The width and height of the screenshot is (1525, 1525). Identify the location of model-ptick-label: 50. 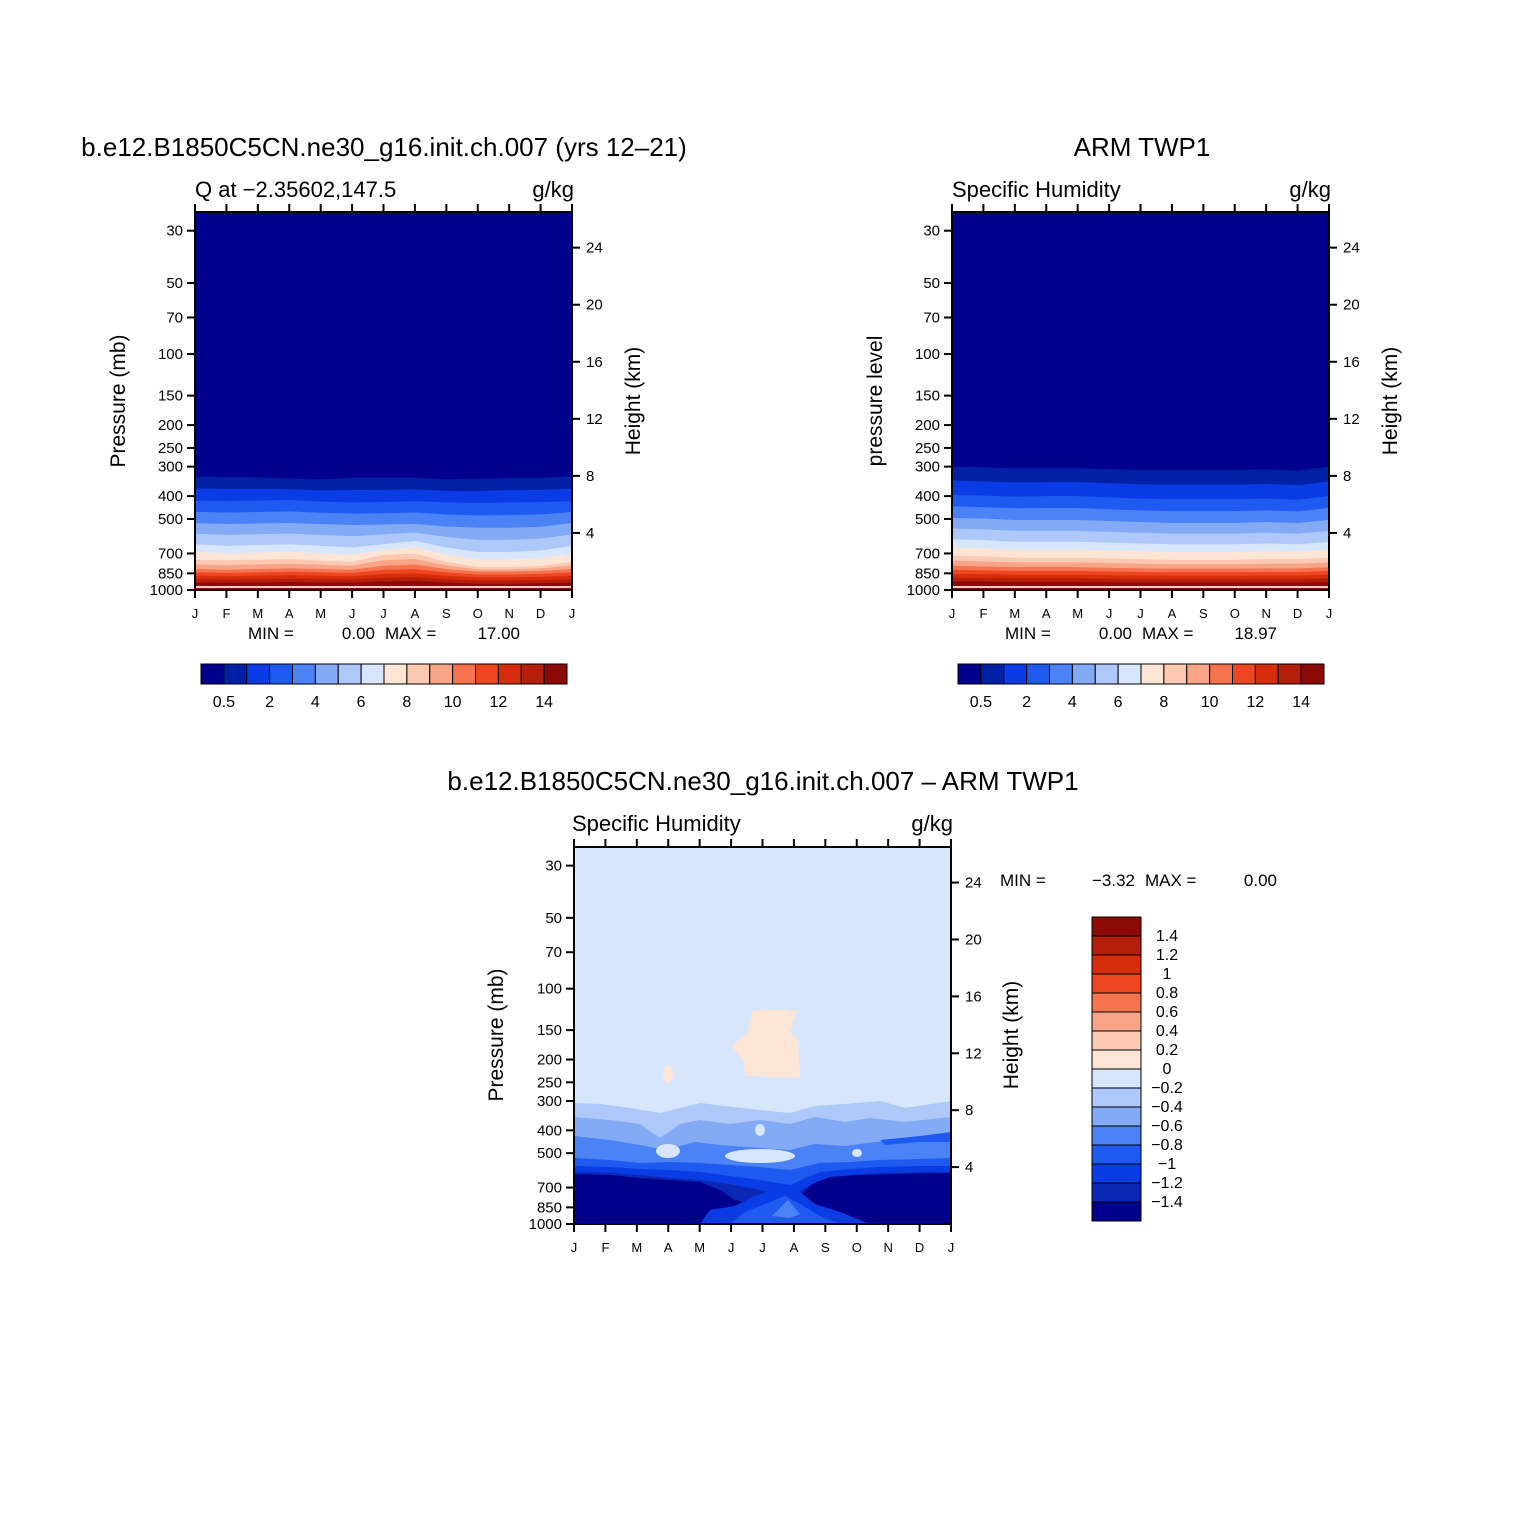
(174, 283).